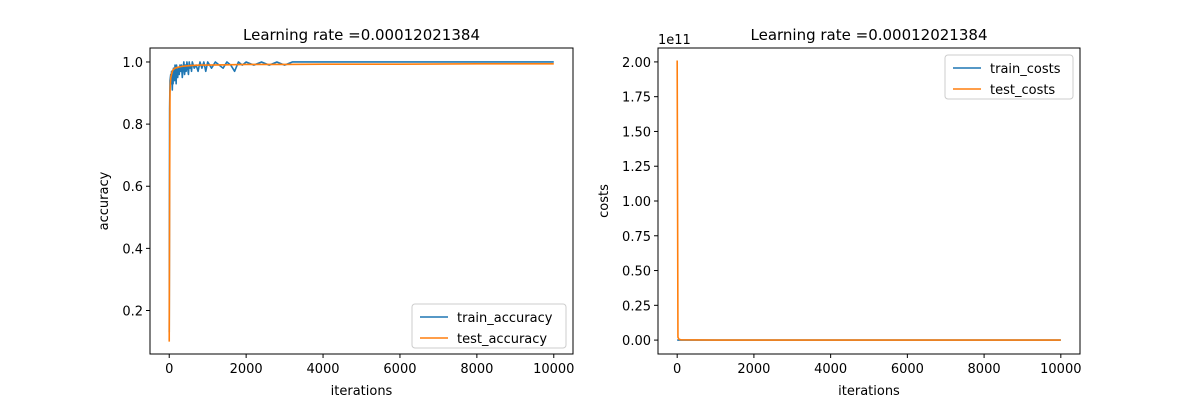 This screenshot has height=400, width=1200. Describe the element at coordinates (674, 40) in the screenshot. I see `axis-offset-text: 1e11` at that location.